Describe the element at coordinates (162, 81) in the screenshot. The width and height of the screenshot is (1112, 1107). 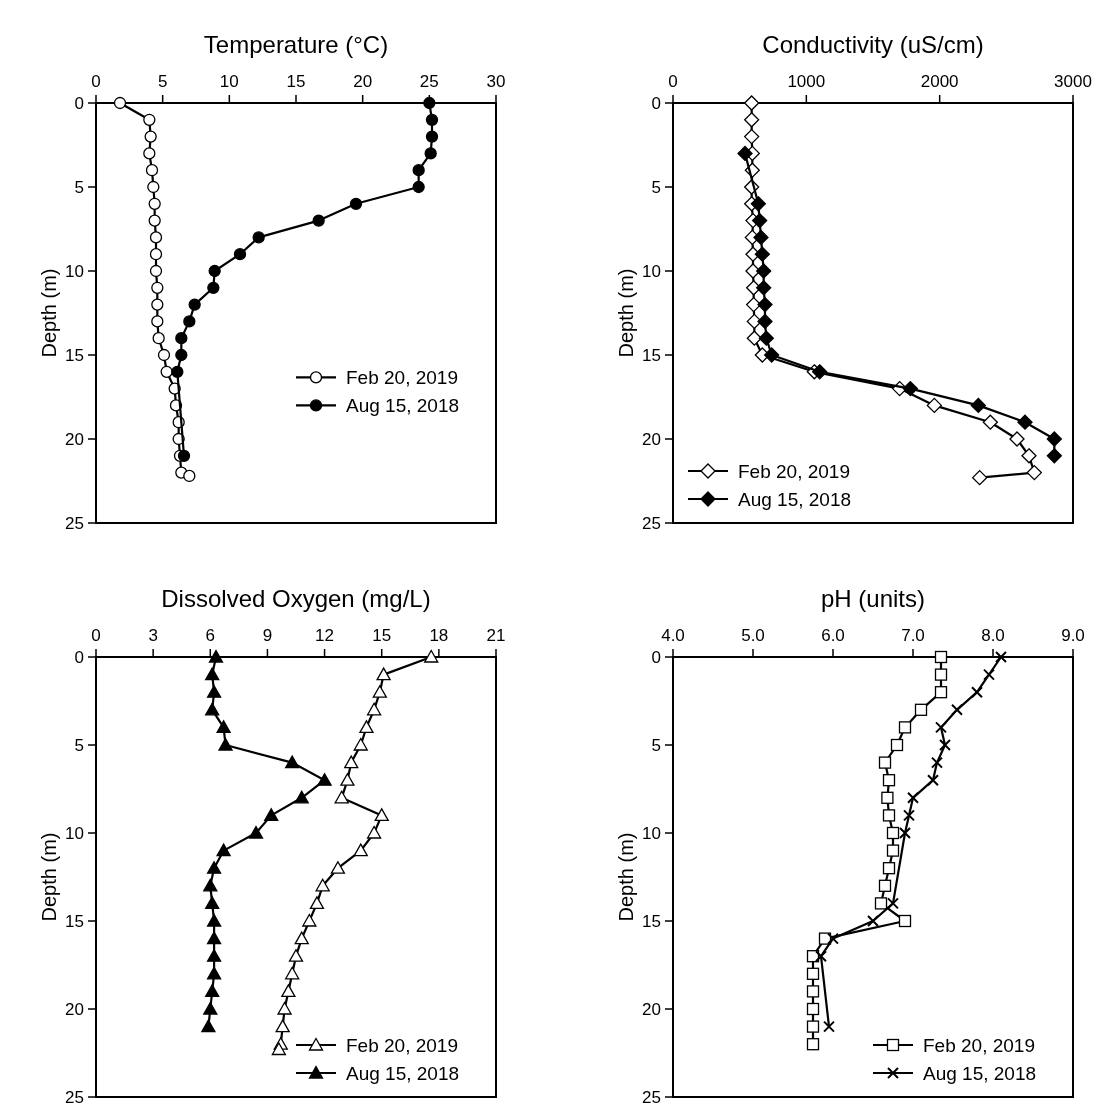
I see `x-tick-label: 5` at that location.